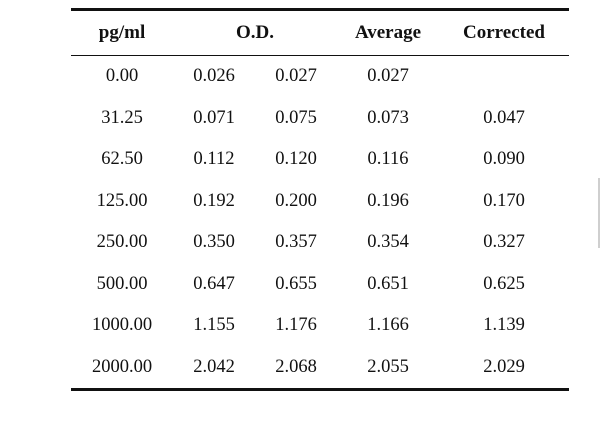  What do you see at coordinates (214, 76) in the screenshot?
I see `cell-od-1: 0.026` at bounding box center [214, 76].